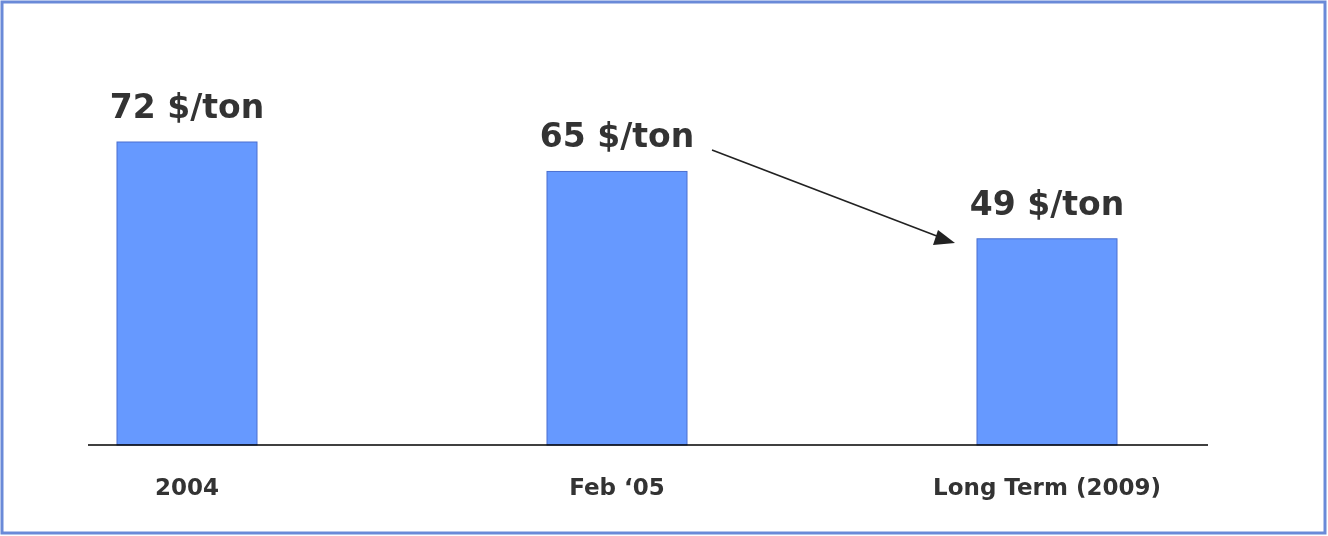  What do you see at coordinates (617, 136) in the screenshot?
I see `data-label: 65 $/ton` at bounding box center [617, 136].